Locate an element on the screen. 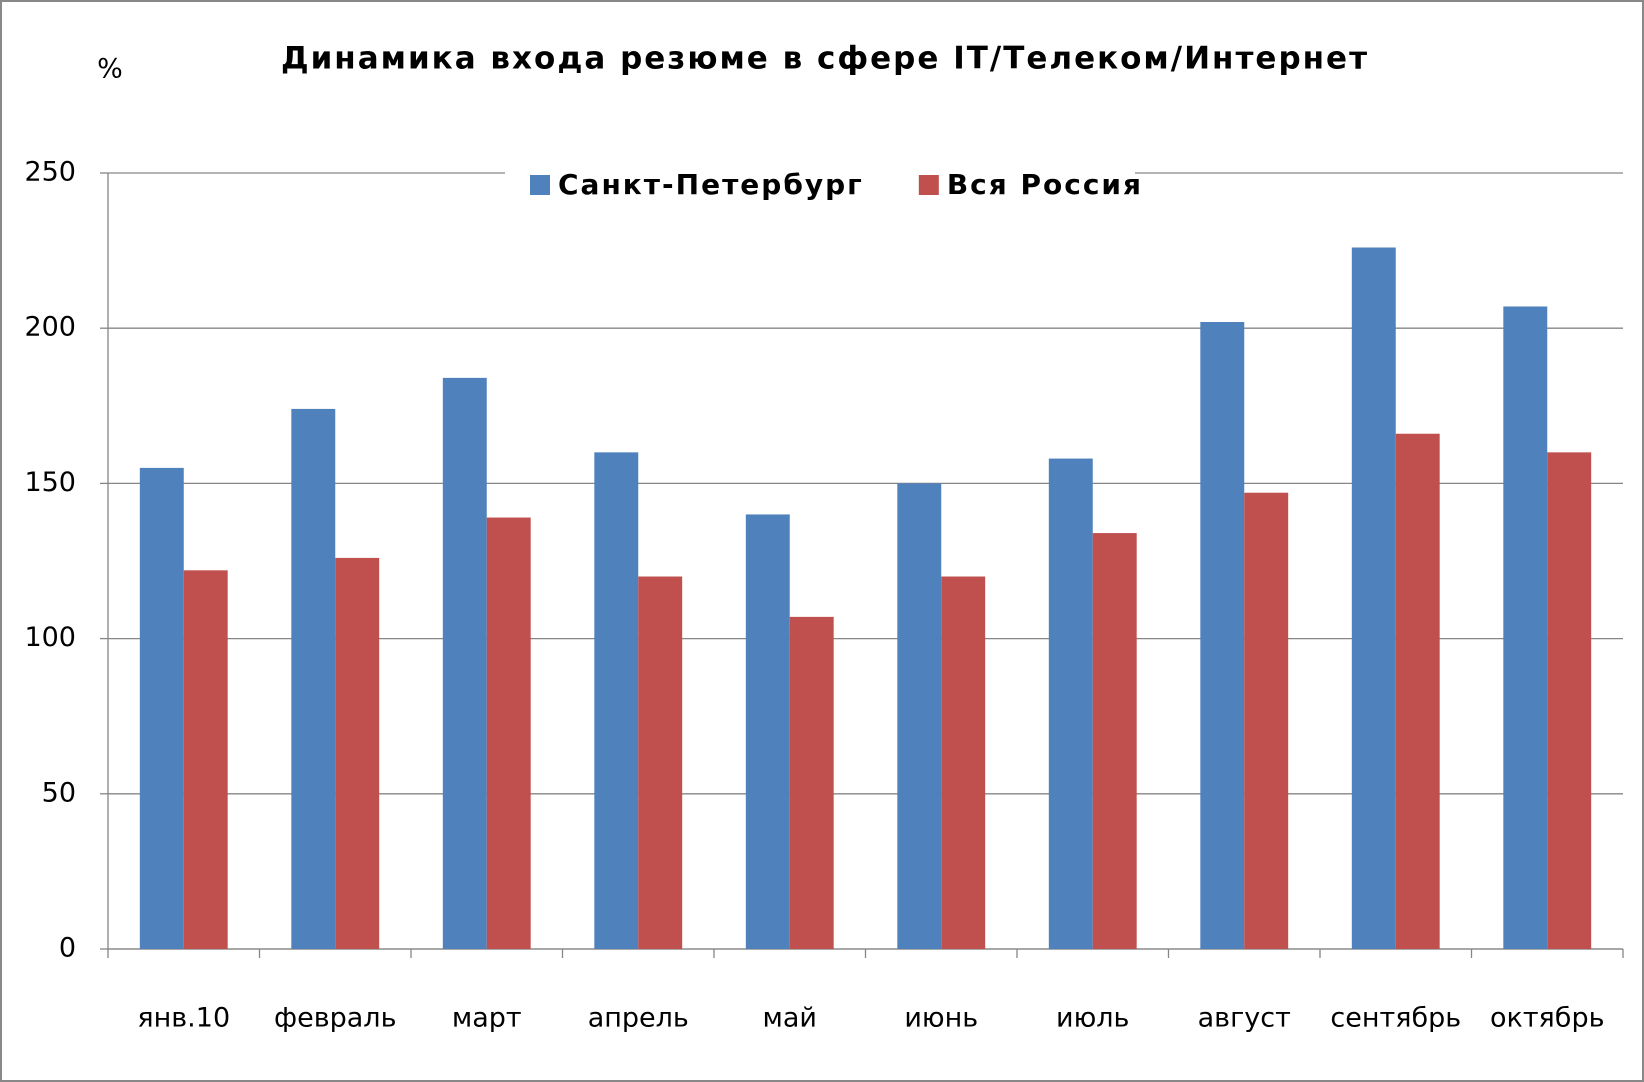  x-tick-label: июнь is located at coordinates (941, 1018).